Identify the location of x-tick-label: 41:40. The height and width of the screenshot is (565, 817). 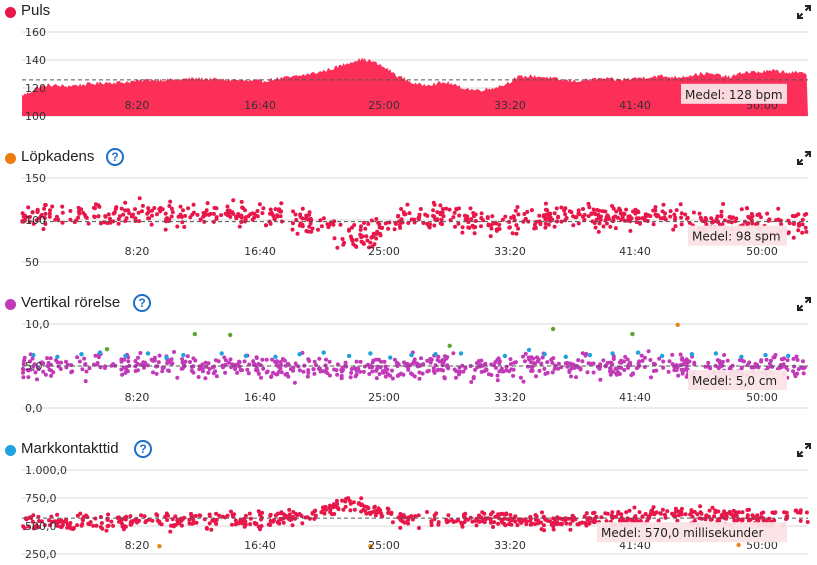
(635, 545).